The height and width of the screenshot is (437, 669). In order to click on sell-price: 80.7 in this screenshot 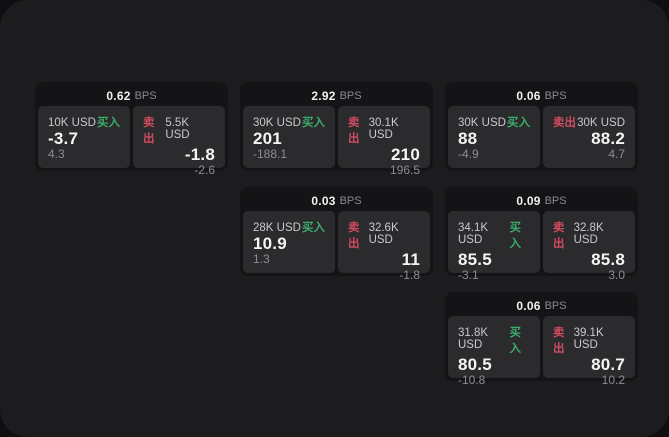, I will do `click(608, 364)`.